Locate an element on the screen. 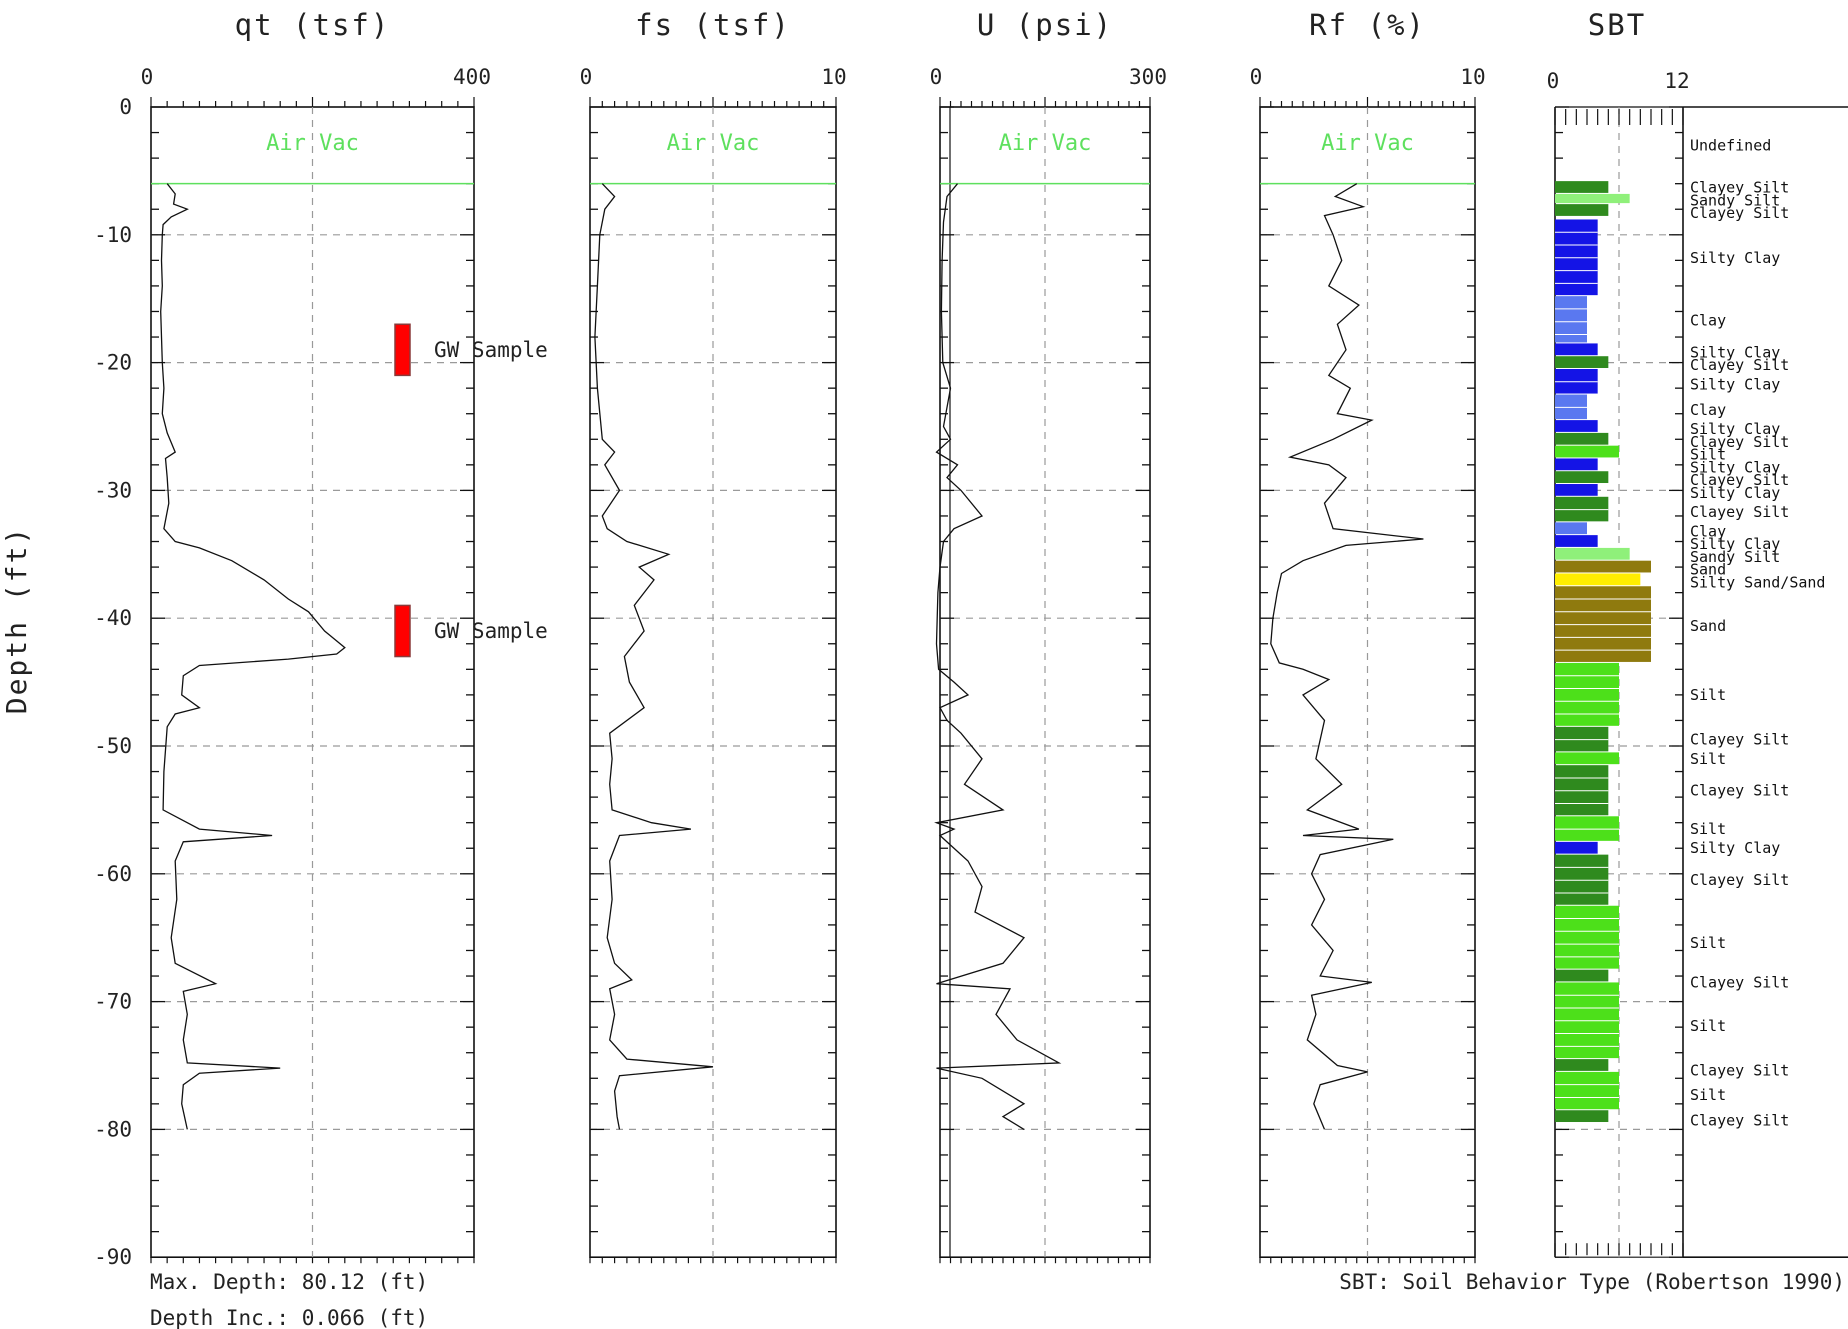 Image resolution: width=1848 pixels, height=1329 pixels. track-U-air-vac-label: Air Vac is located at coordinates (1045, 143).